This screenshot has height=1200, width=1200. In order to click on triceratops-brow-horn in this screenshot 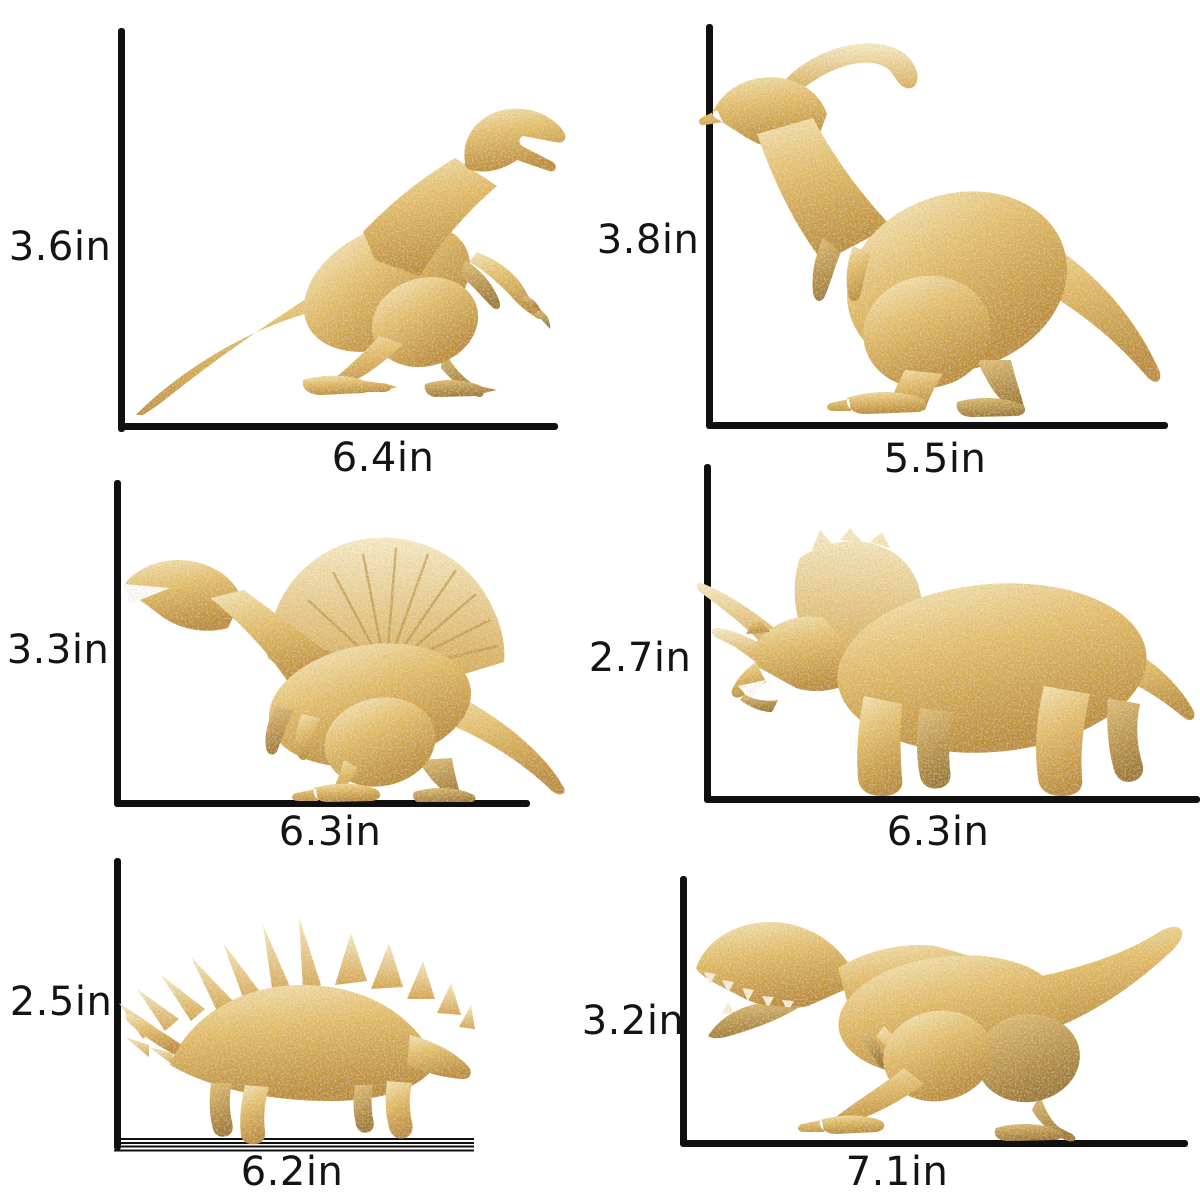, I will do `click(740, 617)`.